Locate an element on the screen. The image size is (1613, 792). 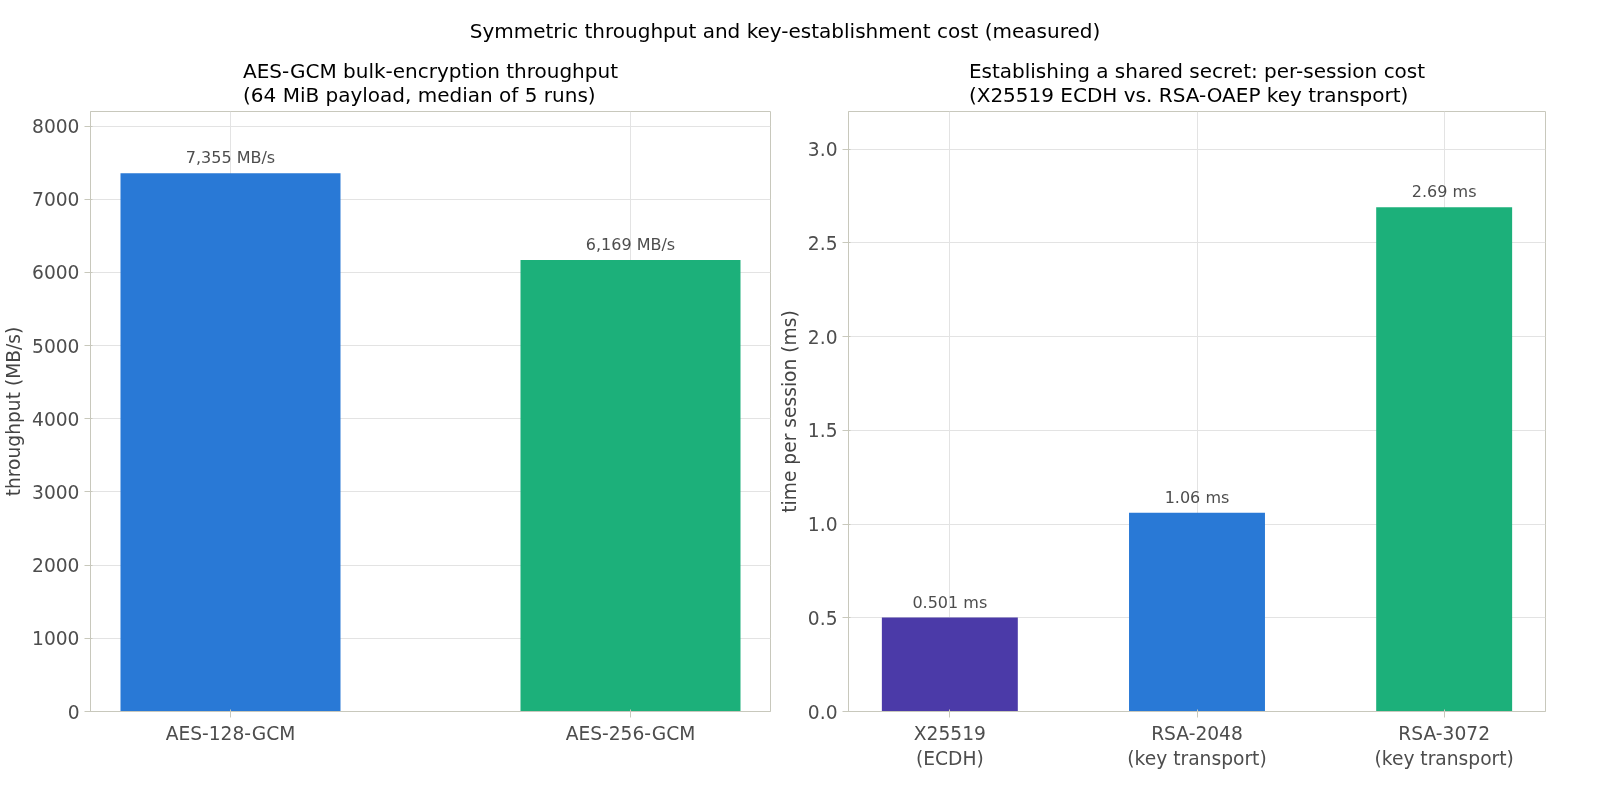
y-tick-label: 0.5 is located at coordinates (822, 618).